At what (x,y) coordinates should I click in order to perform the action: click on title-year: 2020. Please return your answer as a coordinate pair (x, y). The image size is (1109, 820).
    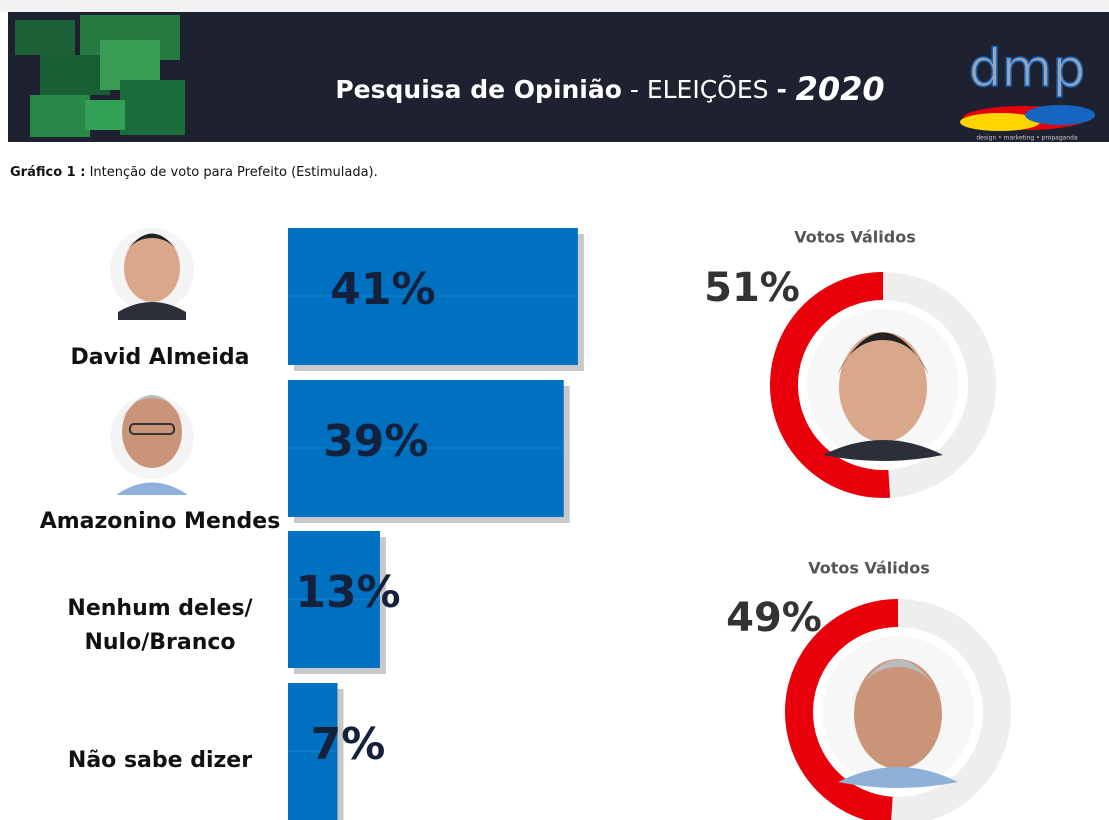
    Looking at the image, I should click on (840, 89).